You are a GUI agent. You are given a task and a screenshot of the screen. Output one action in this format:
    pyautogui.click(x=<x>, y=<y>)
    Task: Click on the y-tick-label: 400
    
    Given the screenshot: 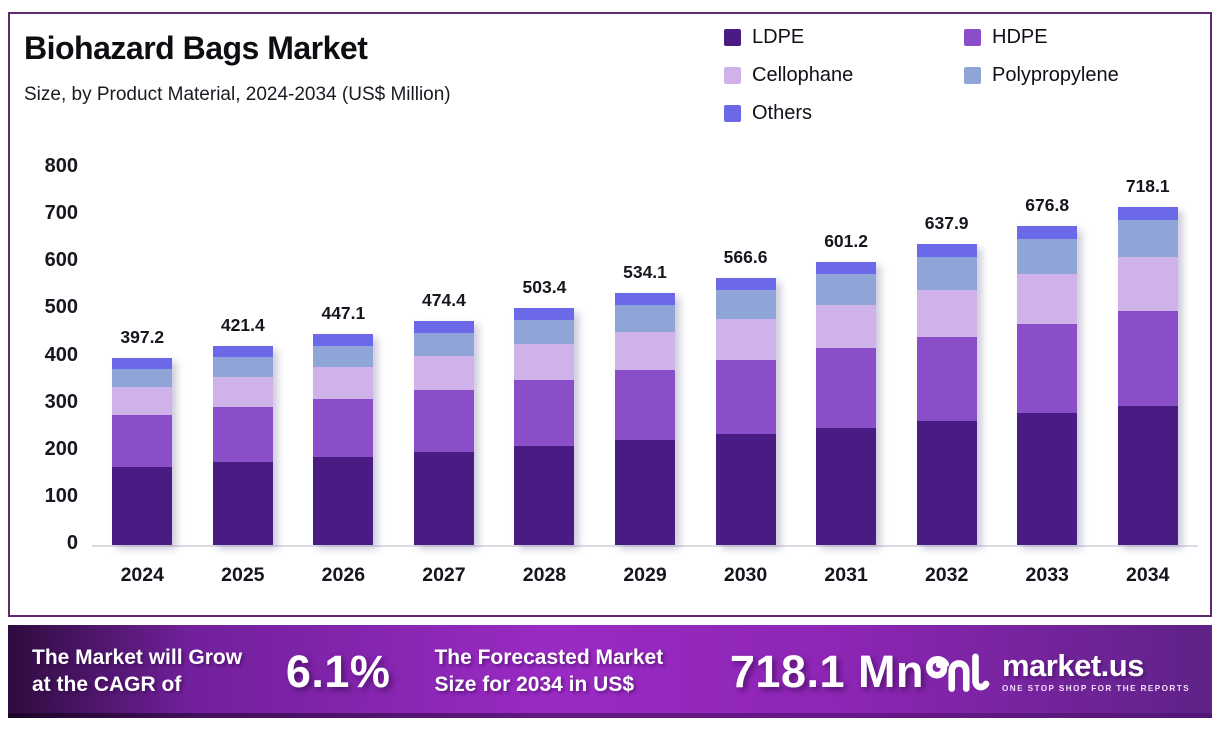 What is the action you would take?
    pyautogui.click(x=61, y=354)
    